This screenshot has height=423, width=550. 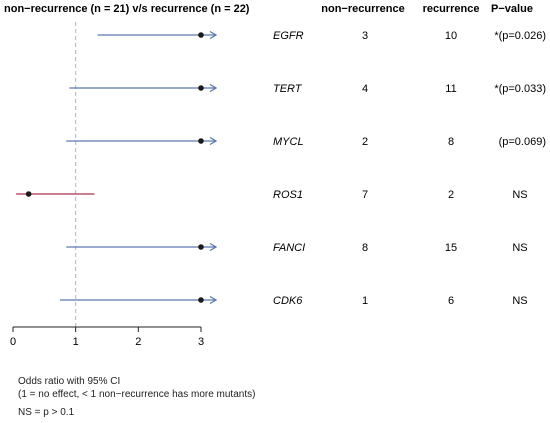 What do you see at coordinates (522, 142) in the screenshot?
I see `p-value: (p=0.069)` at bounding box center [522, 142].